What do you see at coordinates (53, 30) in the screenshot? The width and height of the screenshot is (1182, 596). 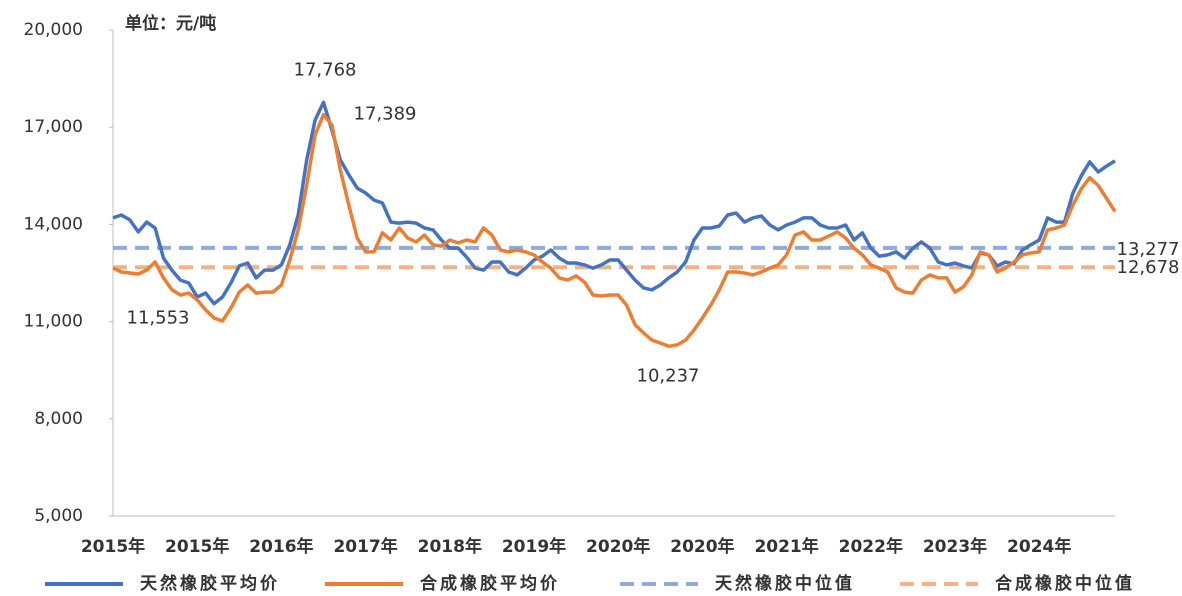 I see `y-tick-label: 20,000` at bounding box center [53, 30].